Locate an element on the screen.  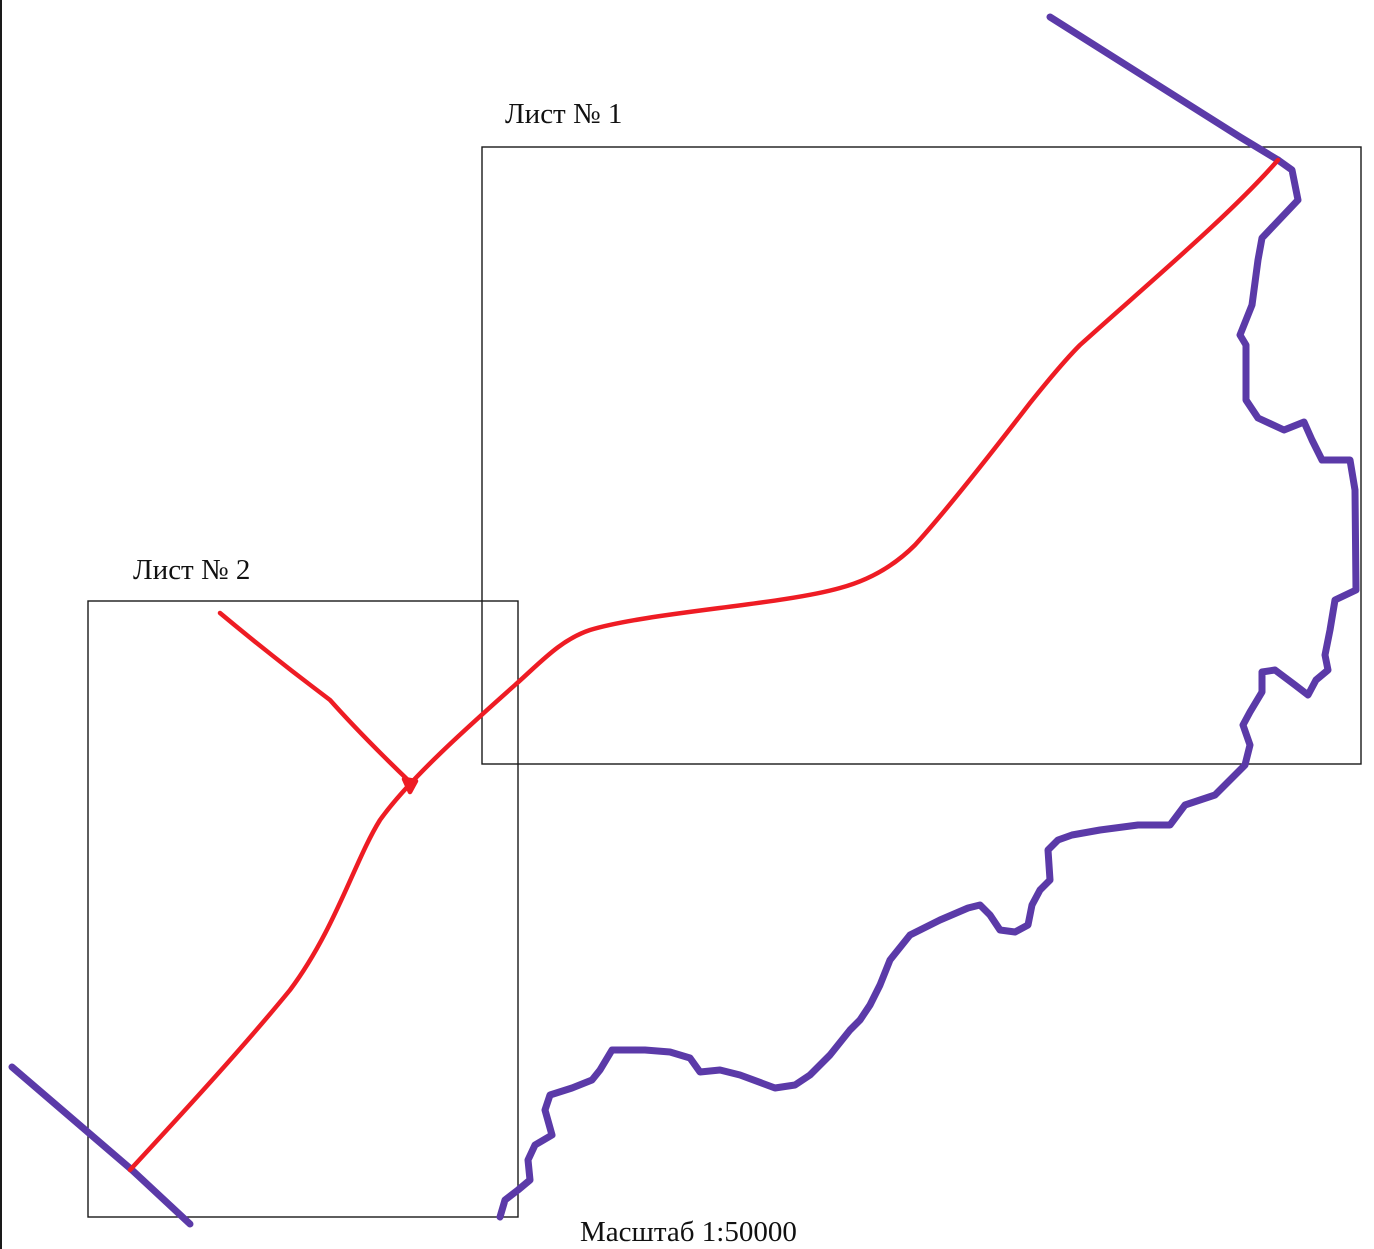
boundary-segment-north is located at coordinates (1164, 88).